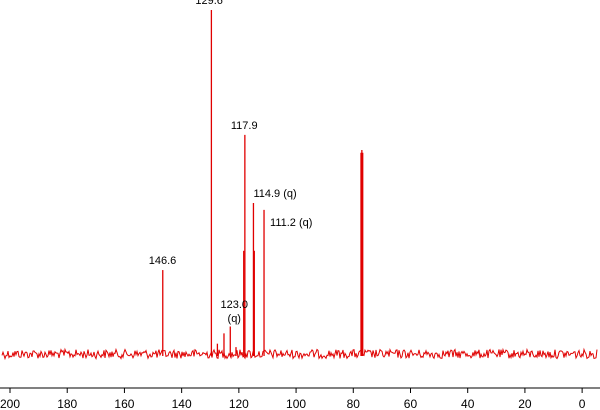 This screenshot has height=410, width=600. I want to click on x-tick-label: 180, so click(67, 403).